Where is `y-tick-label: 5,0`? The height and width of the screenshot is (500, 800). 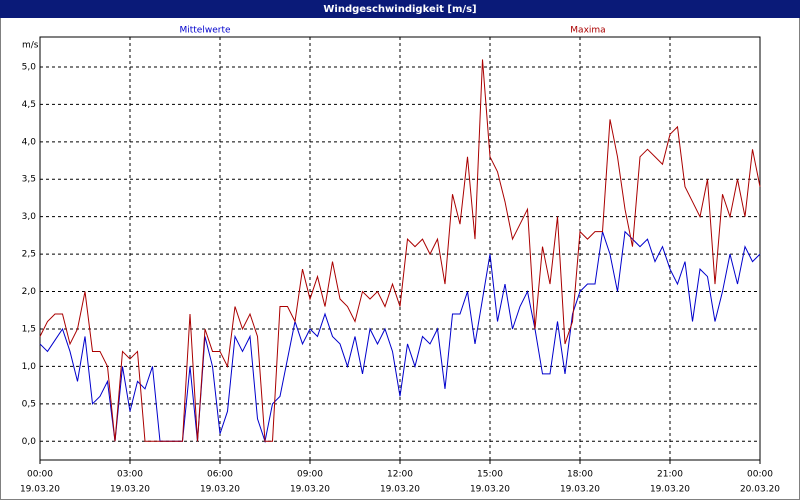 y-tick-label: 5,0 is located at coordinates (29, 67).